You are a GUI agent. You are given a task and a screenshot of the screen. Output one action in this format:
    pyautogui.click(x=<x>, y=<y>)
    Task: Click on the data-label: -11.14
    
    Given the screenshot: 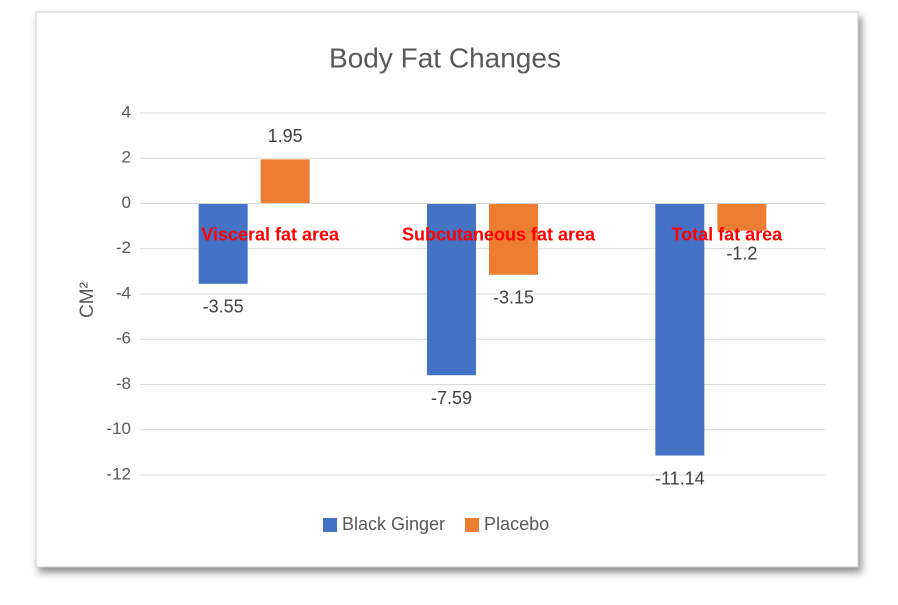 What is the action you would take?
    pyautogui.click(x=680, y=478)
    